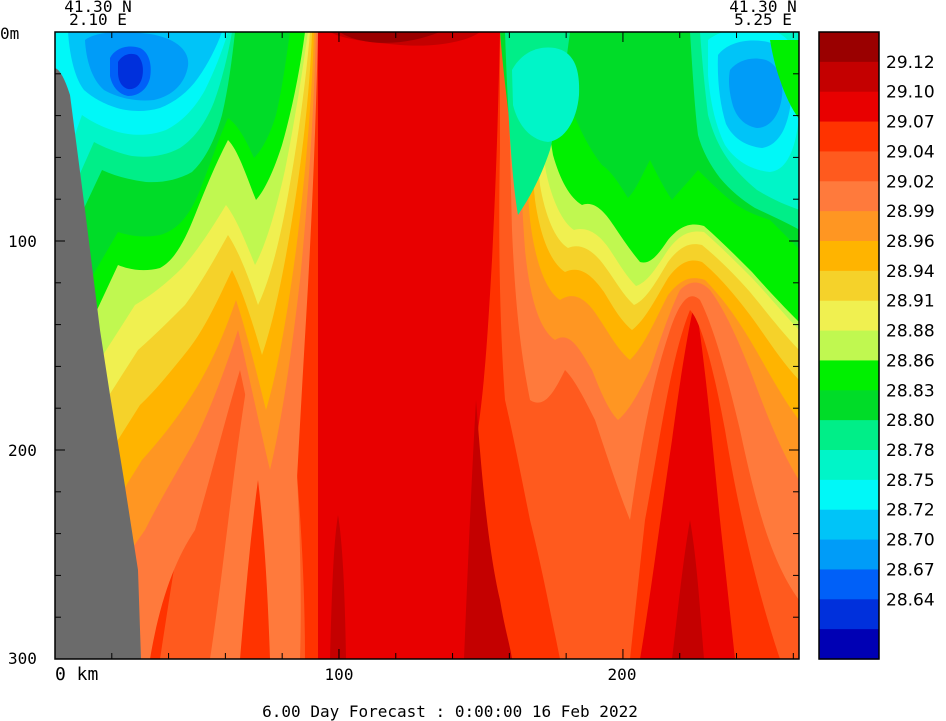 The width and height of the screenshot is (946, 721). I want to click on top-left-lon: 2.10 E, so click(98, 19).